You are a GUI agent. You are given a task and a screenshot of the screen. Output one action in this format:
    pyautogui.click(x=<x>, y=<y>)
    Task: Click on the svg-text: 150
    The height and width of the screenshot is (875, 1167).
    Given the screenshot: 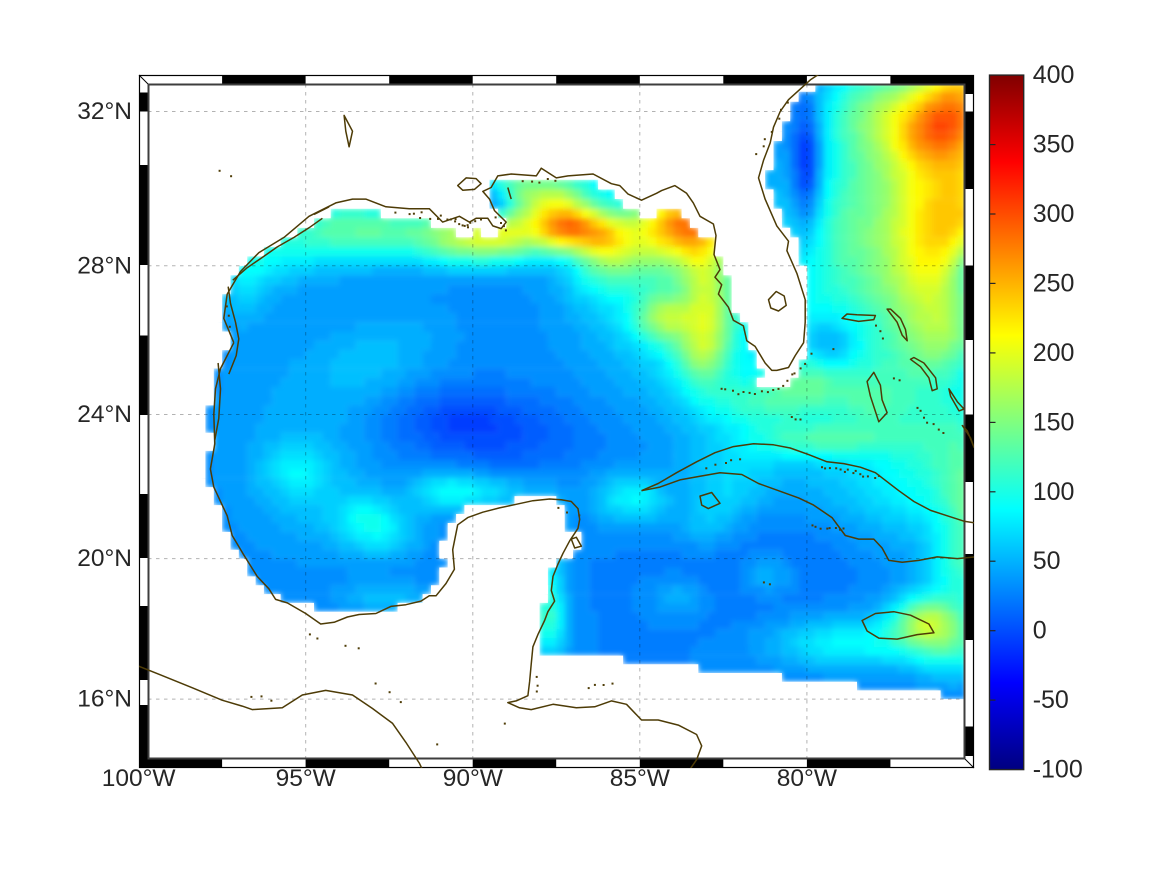 What is the action you would take?
    pyautogui.click(x=1054, y=422)
    